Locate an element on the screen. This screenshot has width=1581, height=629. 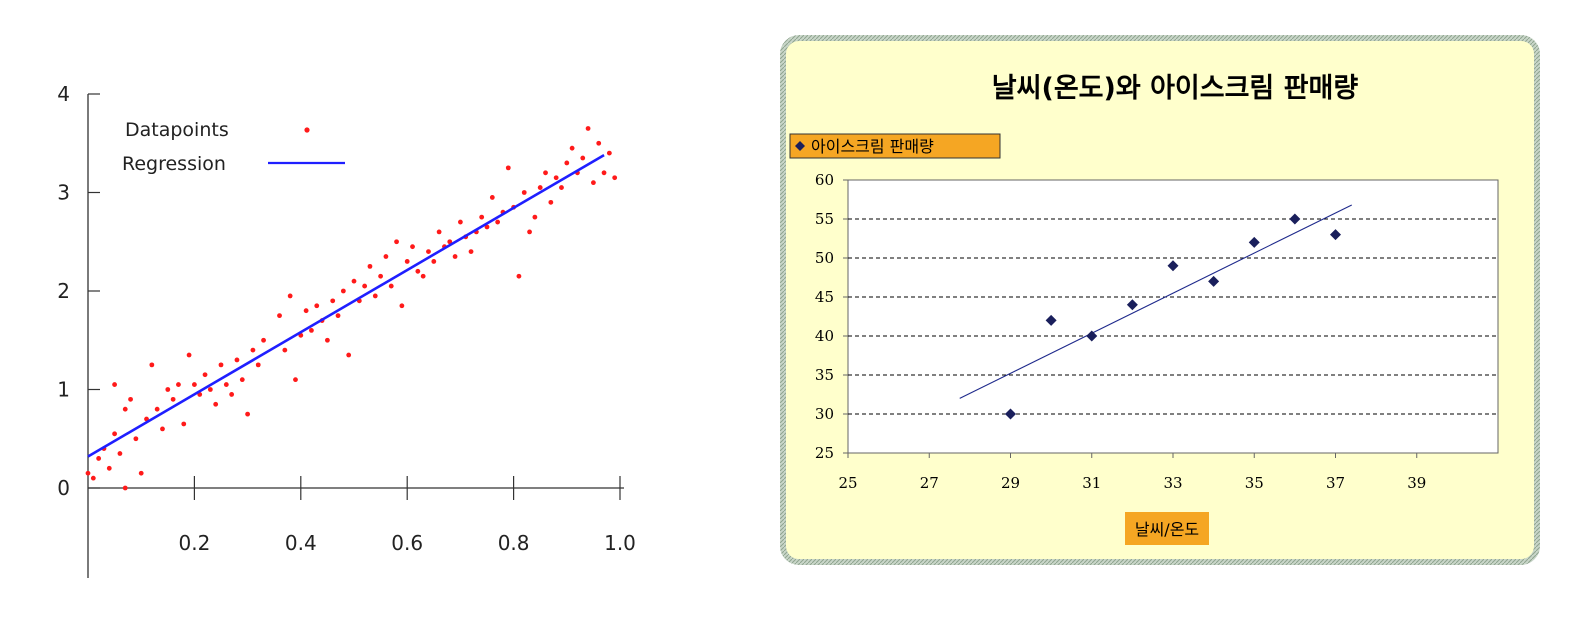
series-legend-box is located at coordinates (895, 146).